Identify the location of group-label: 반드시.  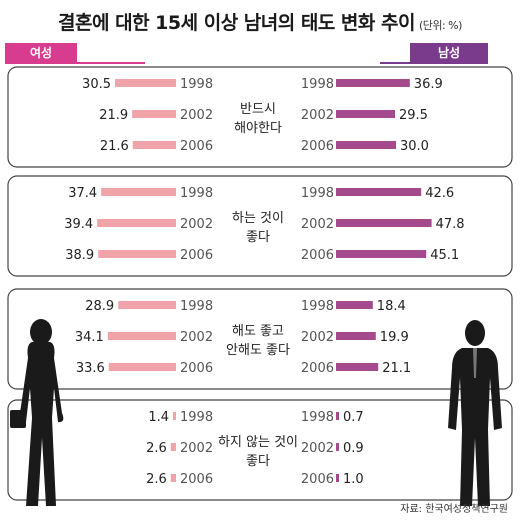
(258, 109).